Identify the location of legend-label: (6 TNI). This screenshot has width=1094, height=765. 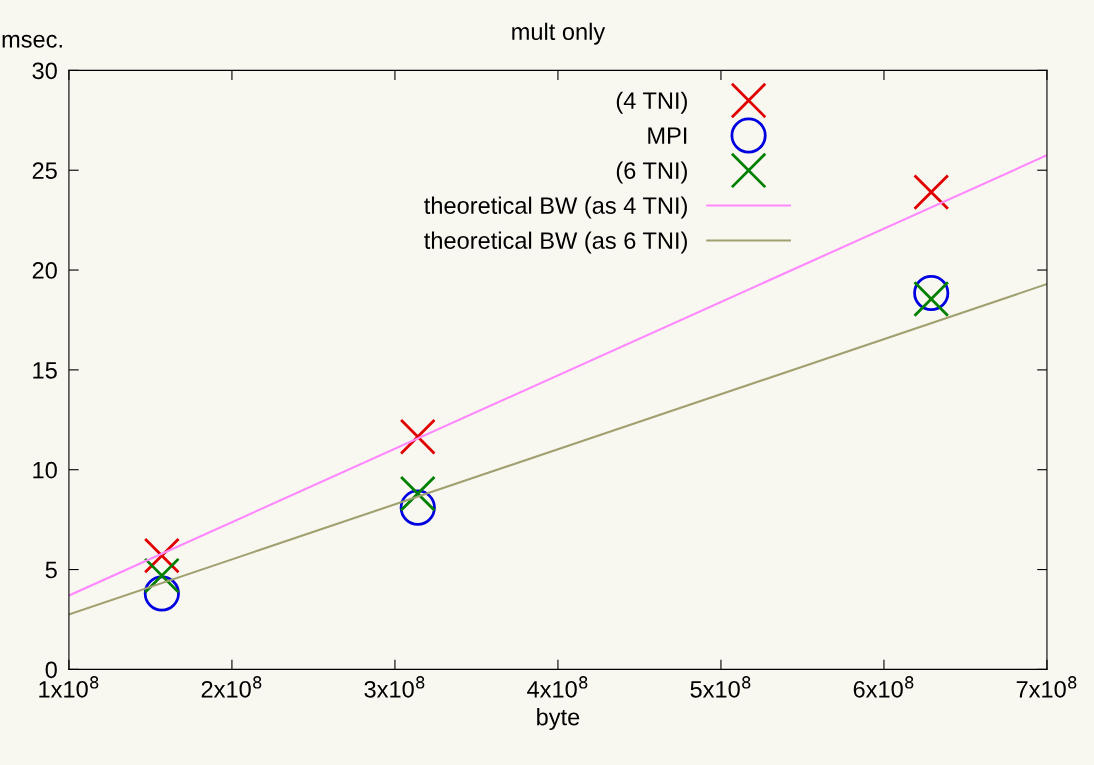
(651, 172).